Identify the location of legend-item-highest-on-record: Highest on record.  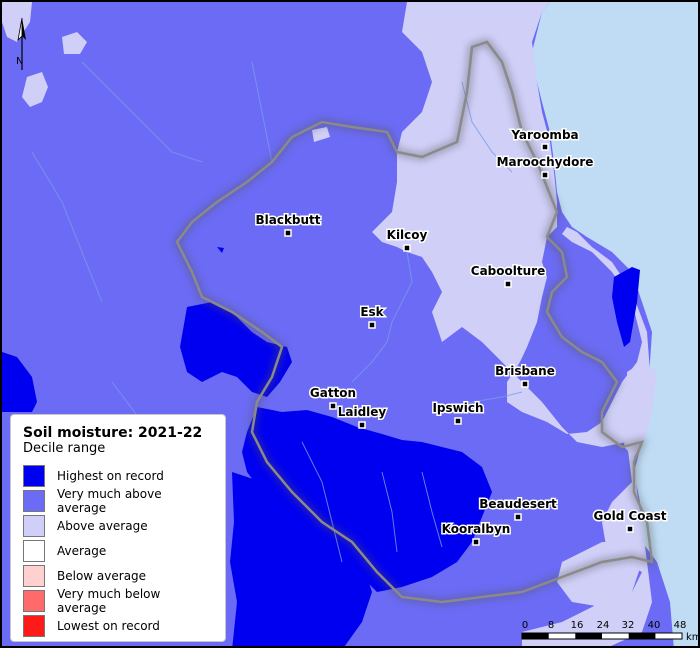
(118, 475).